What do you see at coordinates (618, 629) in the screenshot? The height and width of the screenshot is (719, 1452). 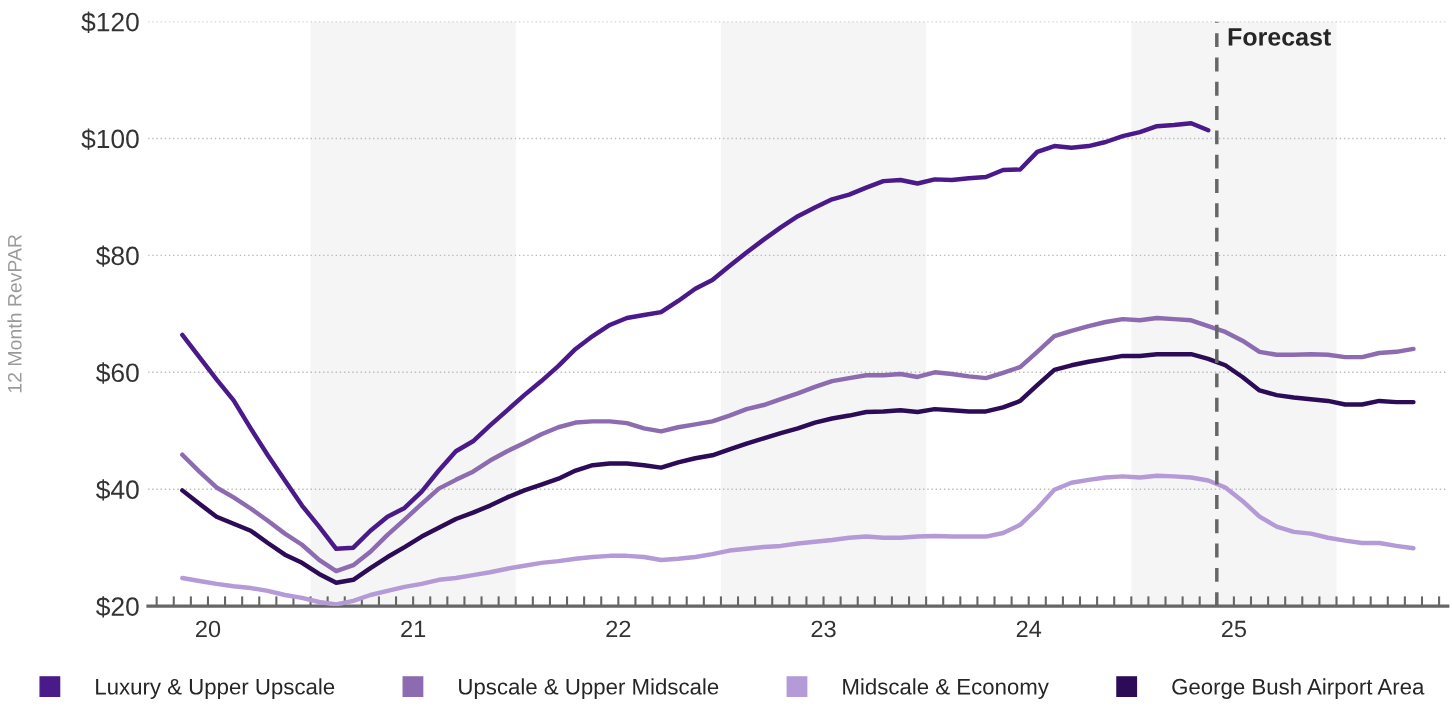 I see `x-tick-label: 22` at bounding box center [618, 629].